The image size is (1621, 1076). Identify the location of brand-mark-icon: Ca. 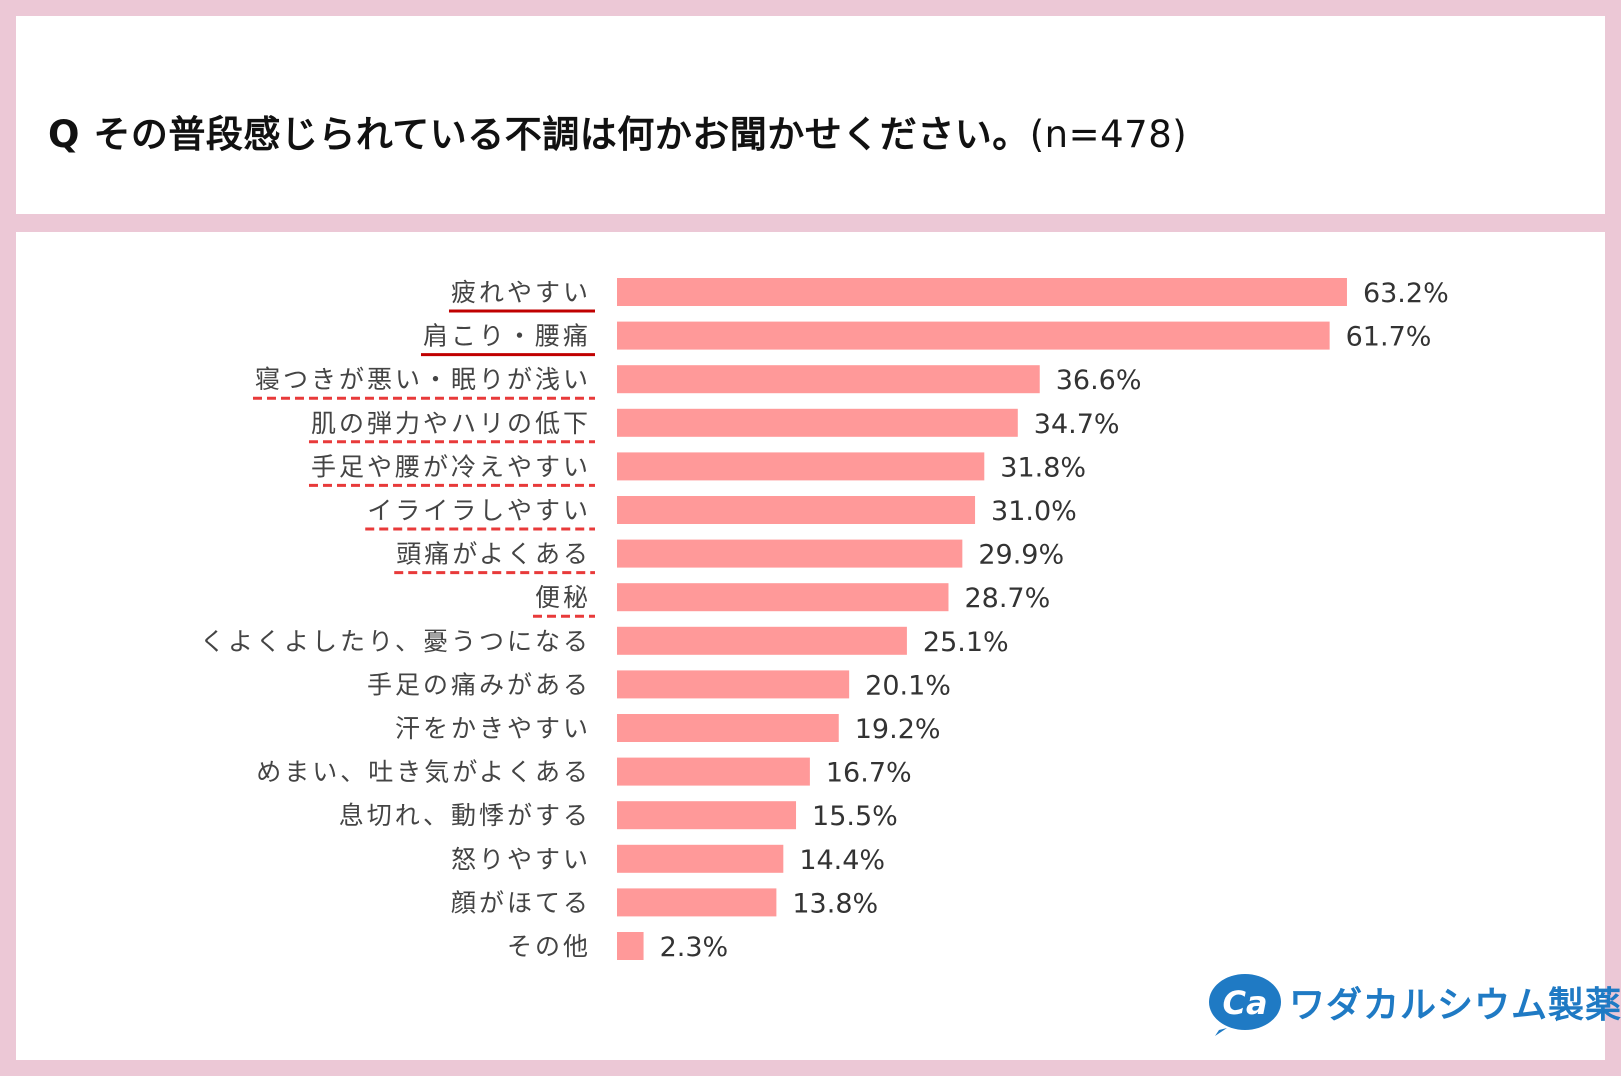
(1245, 1005).